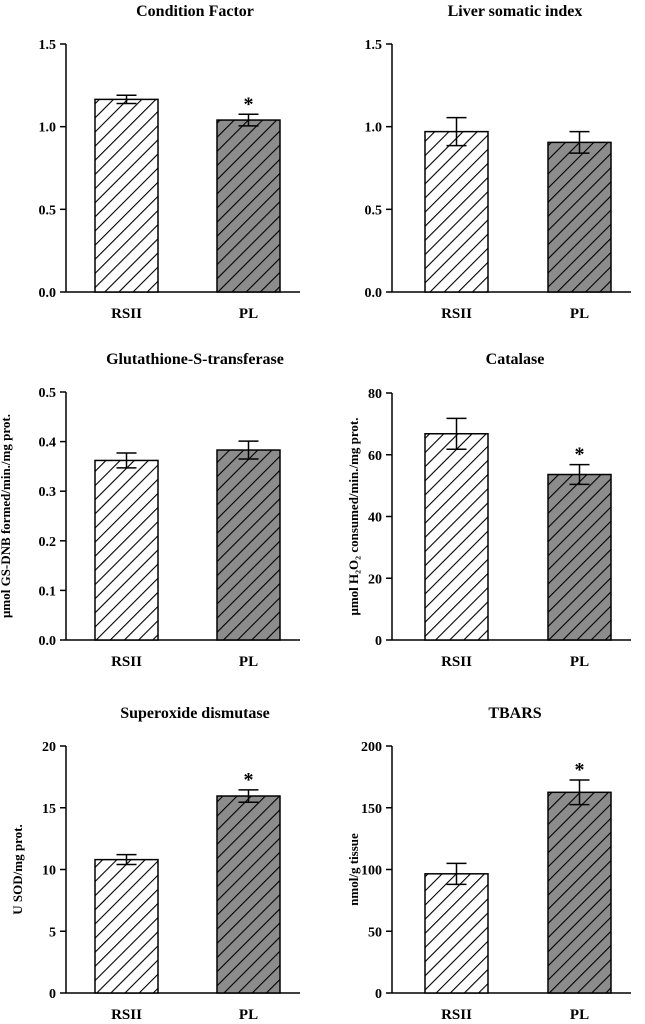 Image resolution: width=645 pixels, height=1024 pixels. Describe the element at coordinates (353, 516) in the screenshot. I see `y-axis-label: μmol H₂O₂ consumed/min./mg prot.` at that location.